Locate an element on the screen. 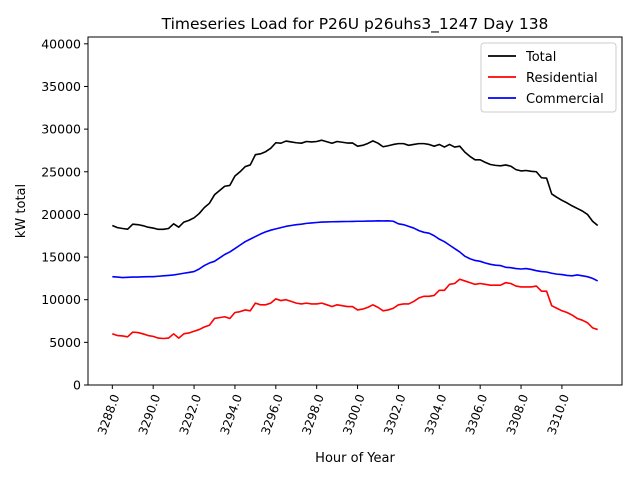 This screenshot has height=484, width=640. x-axis-label: Hour of Year is located at coordinates (355, 458).